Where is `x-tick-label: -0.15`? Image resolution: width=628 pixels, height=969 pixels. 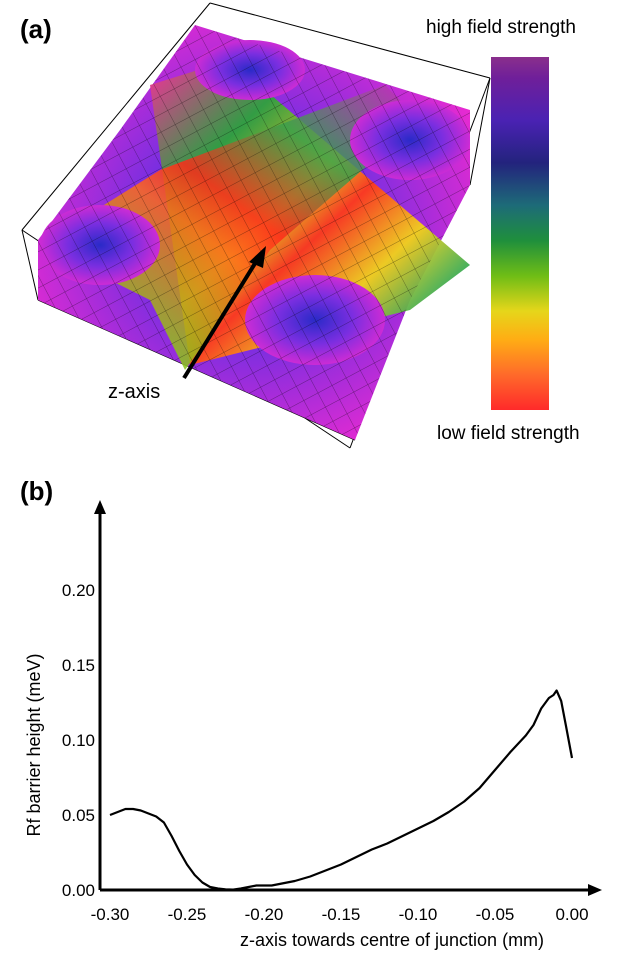 x-tick-label: -0.15 is located at coordinates (341, 914).